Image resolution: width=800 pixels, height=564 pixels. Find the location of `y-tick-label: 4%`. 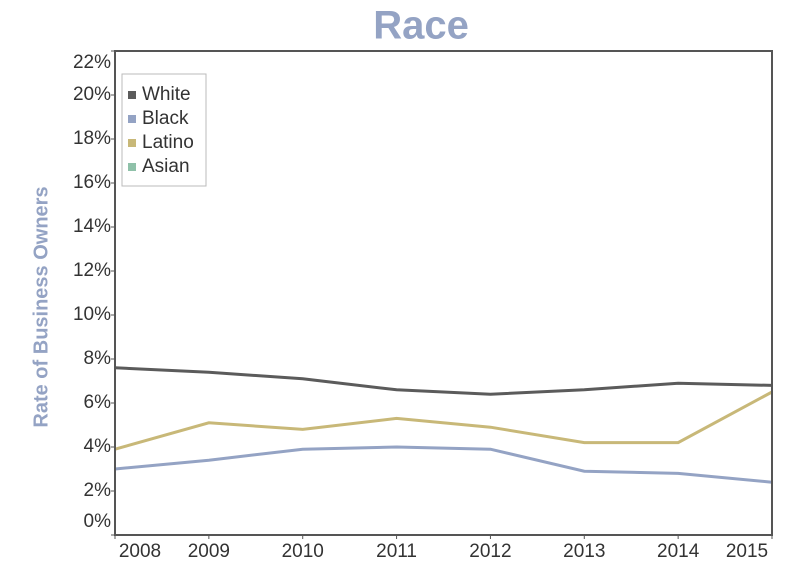

y-tick-label: 4% is located at coordinates (98, 446).